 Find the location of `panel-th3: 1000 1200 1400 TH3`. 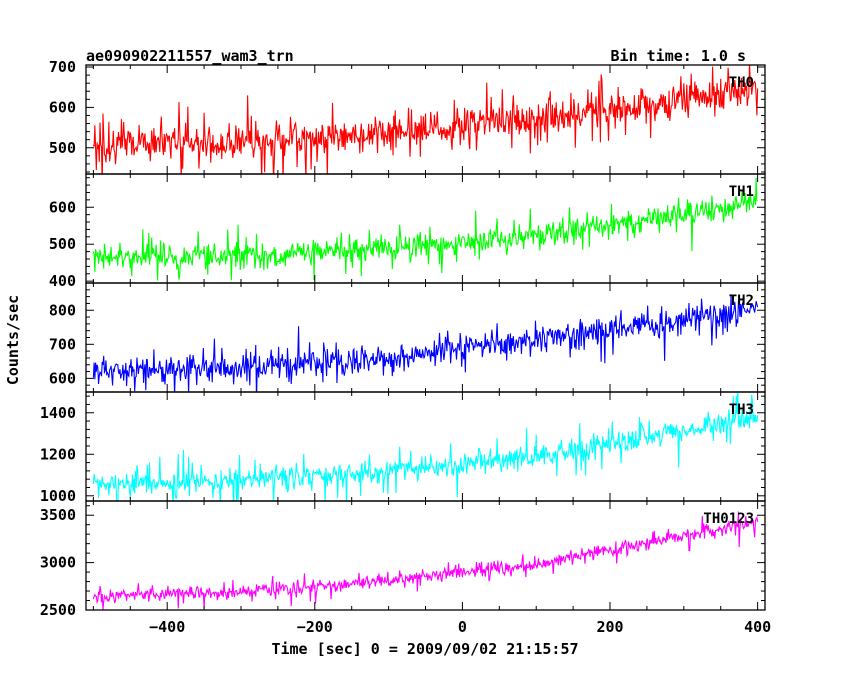

panel-th3: 1000 1200 1400 TH3 is located at coordinates (403, 448).